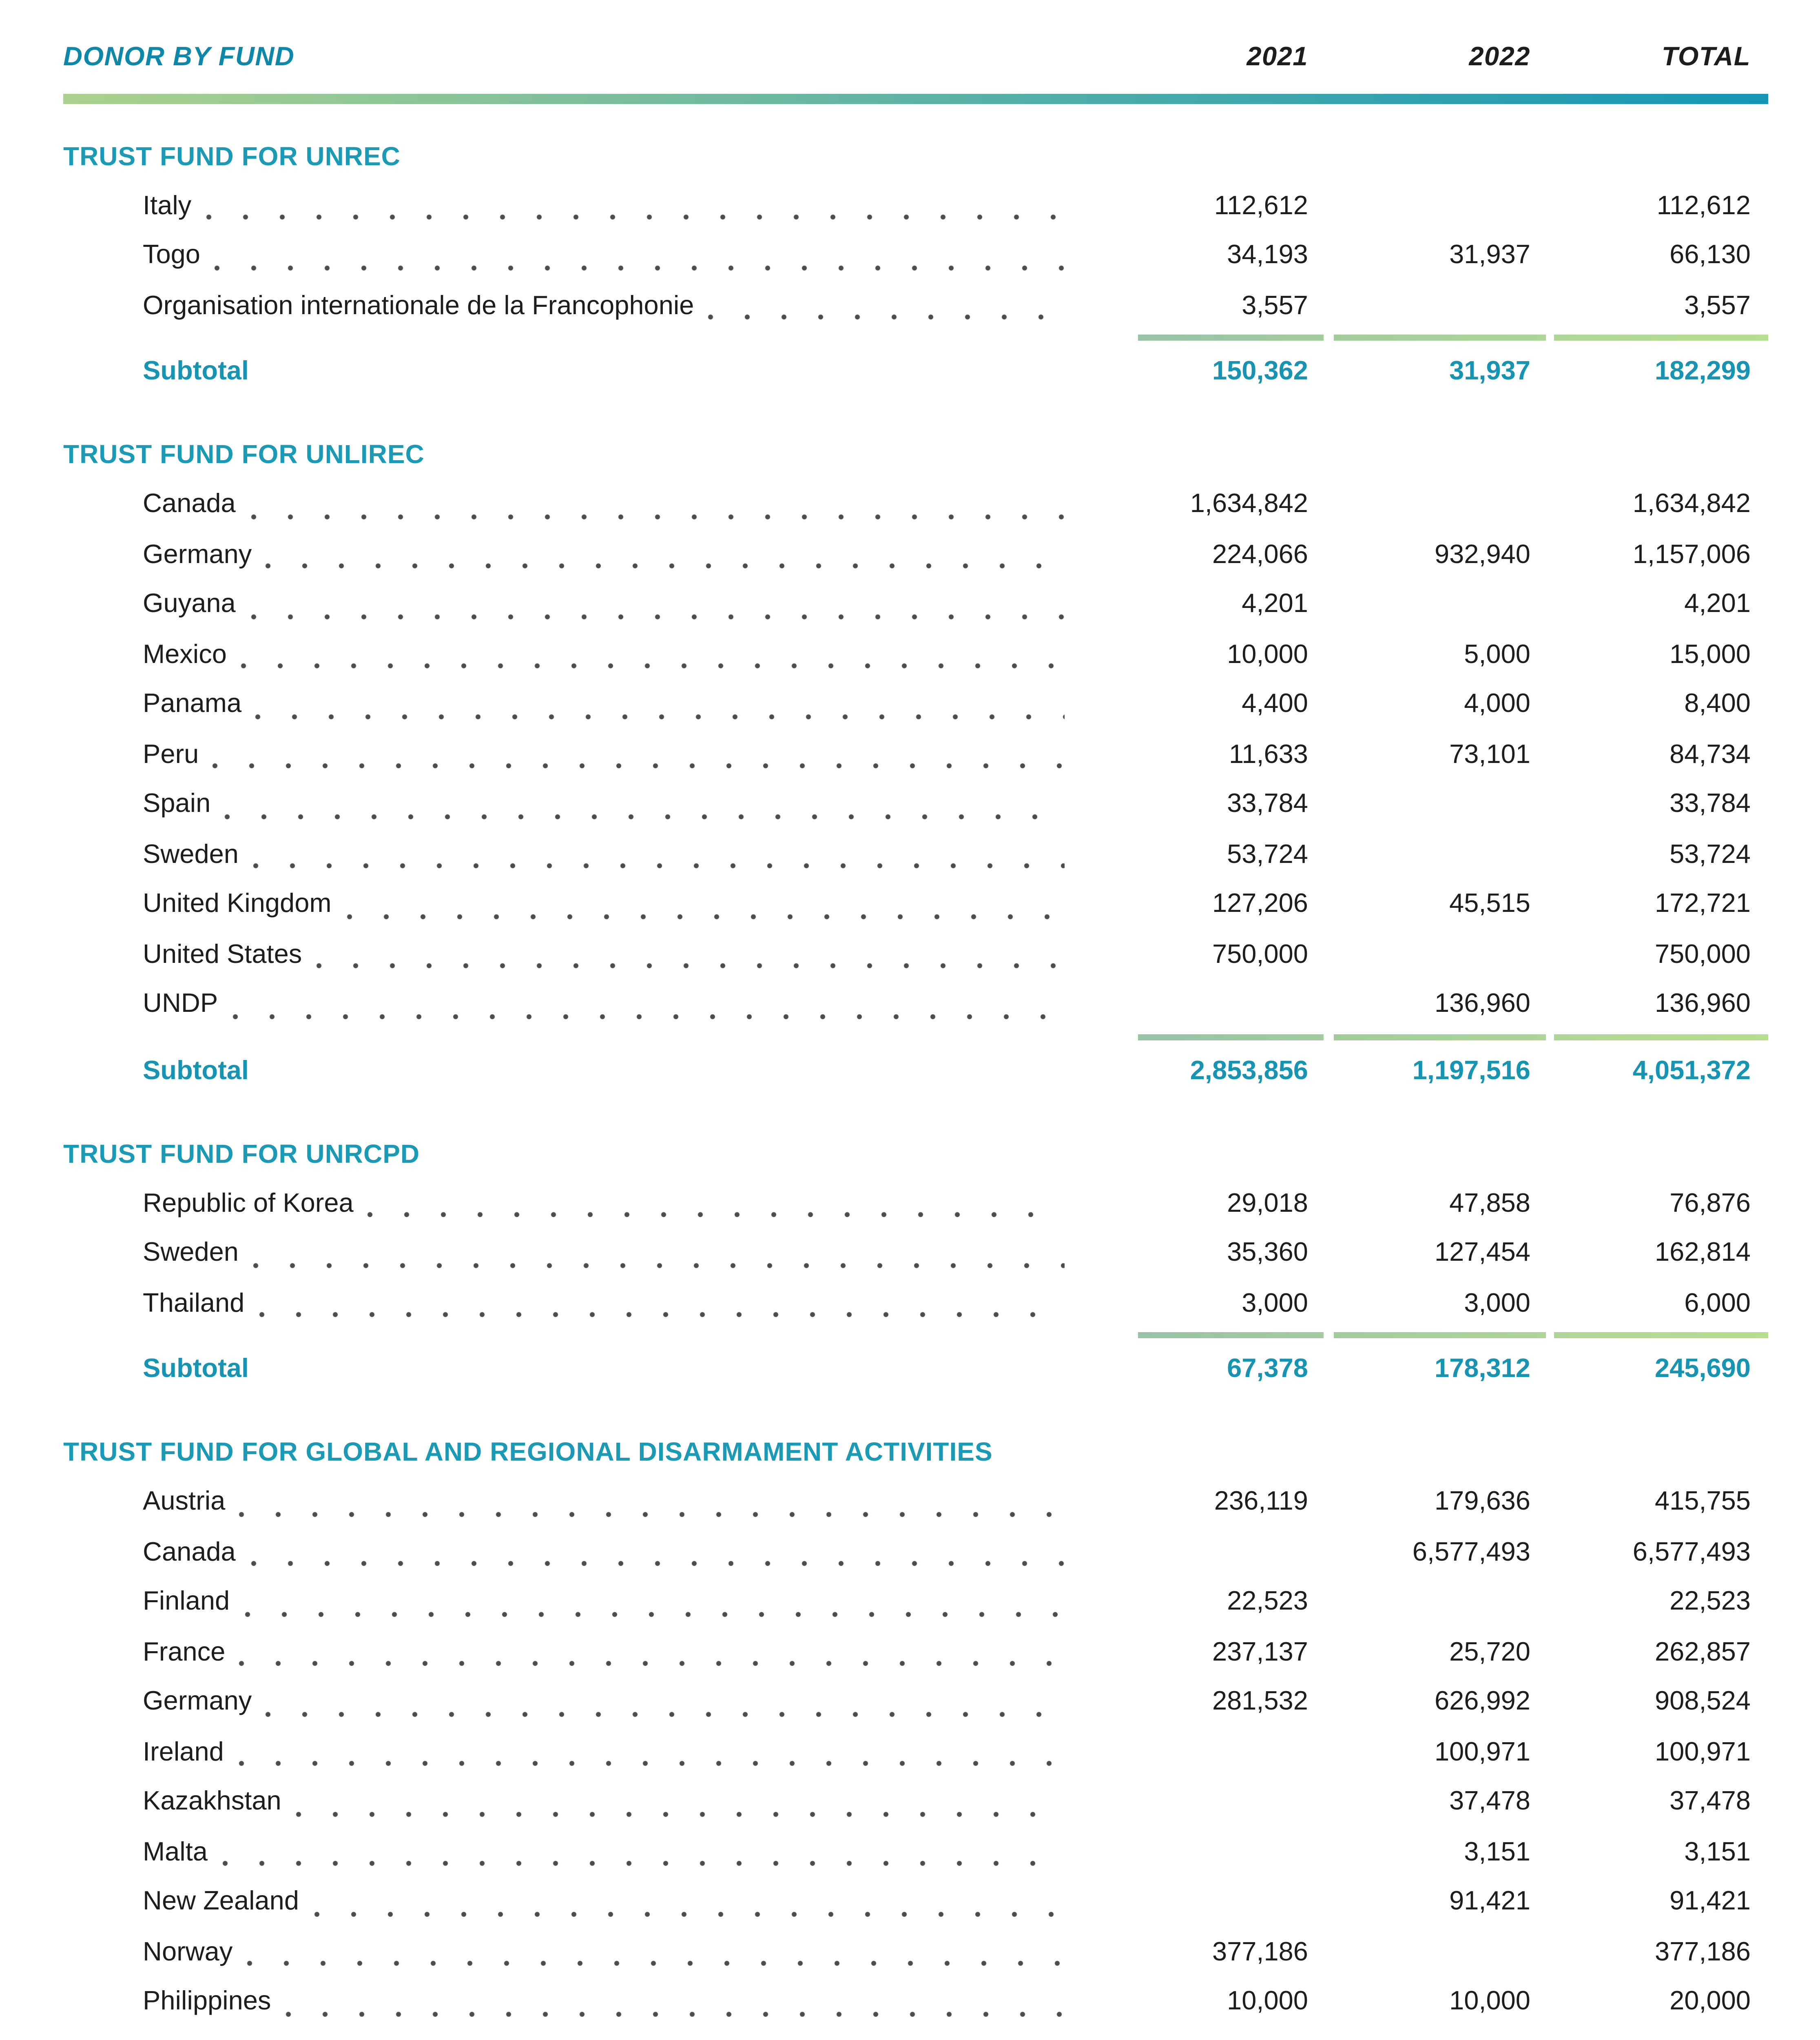  I want to click on subtotal-2021: 67,378, so click(1267, 1368).